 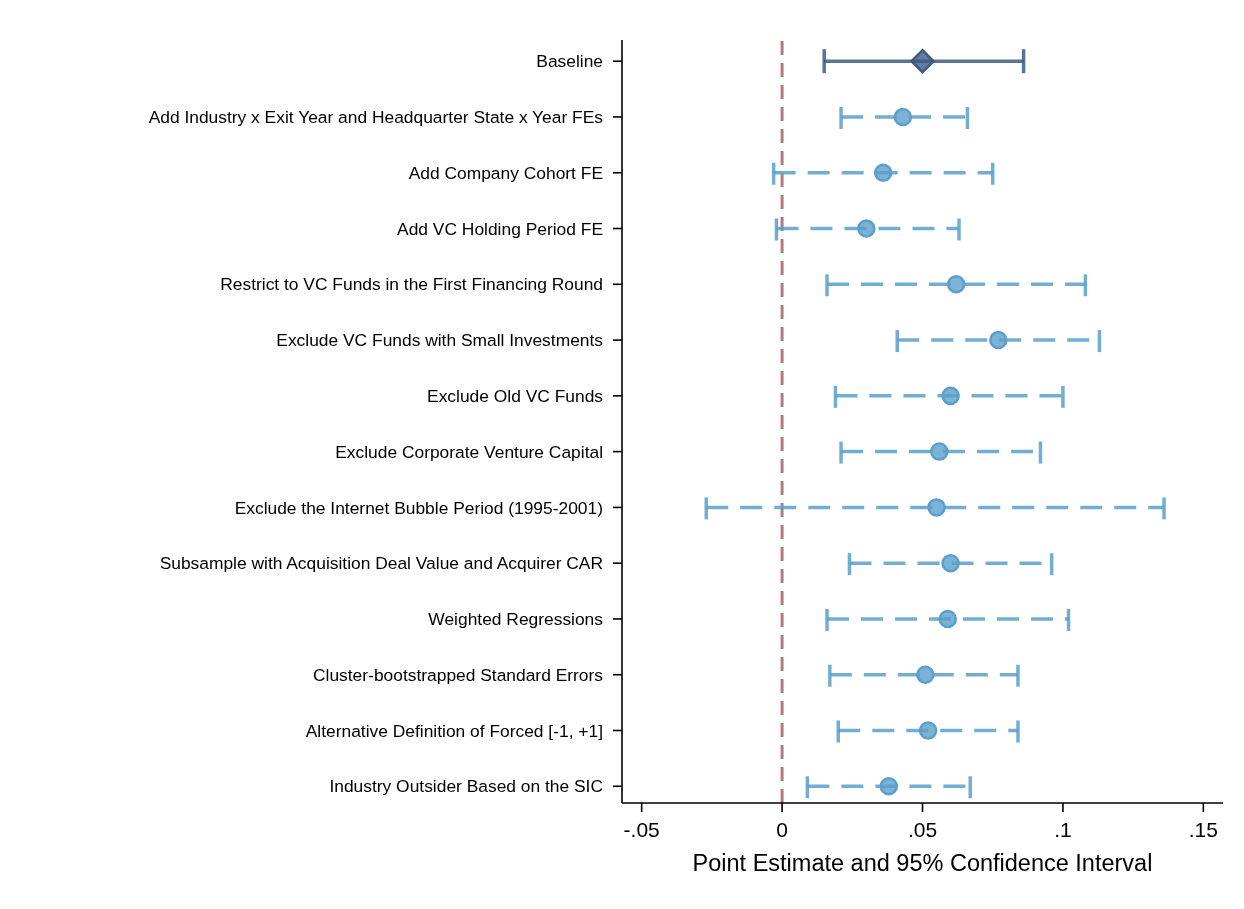 I want to click on y-tick-label: Baseline, so click(x=569, y=61).